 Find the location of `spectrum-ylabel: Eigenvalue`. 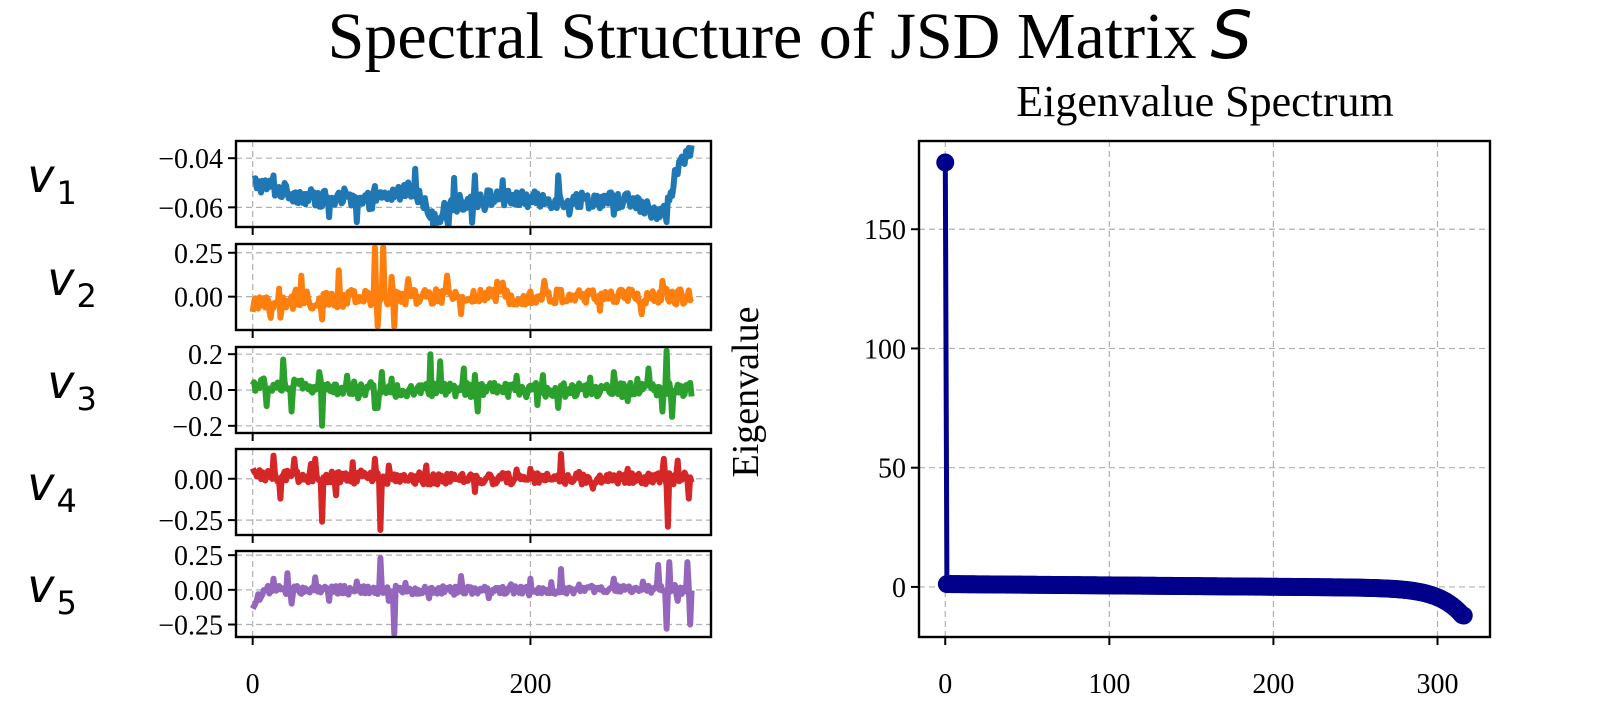

spectrum-ylabel: Eigenvalue is located at coordinates (746, 392).